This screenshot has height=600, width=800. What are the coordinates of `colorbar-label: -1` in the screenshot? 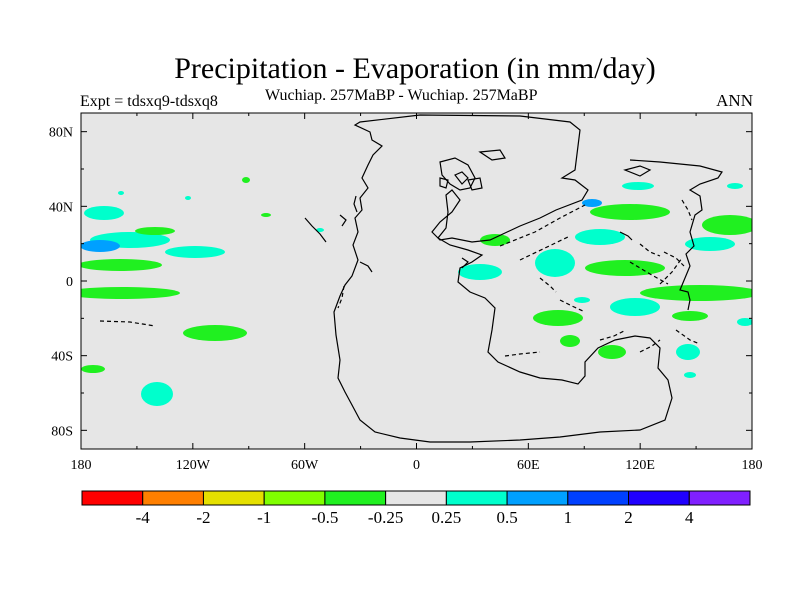 It's located at (264, 517).